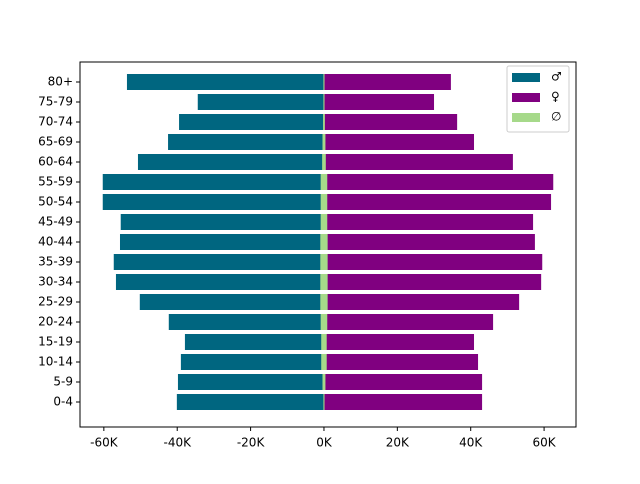 The height and width of the screenshot is (484, 640). What do you see at coordinates (55, 262) in the screenshot?
I see `y-tick-label: 35-39` at bounding box center [55, 262].